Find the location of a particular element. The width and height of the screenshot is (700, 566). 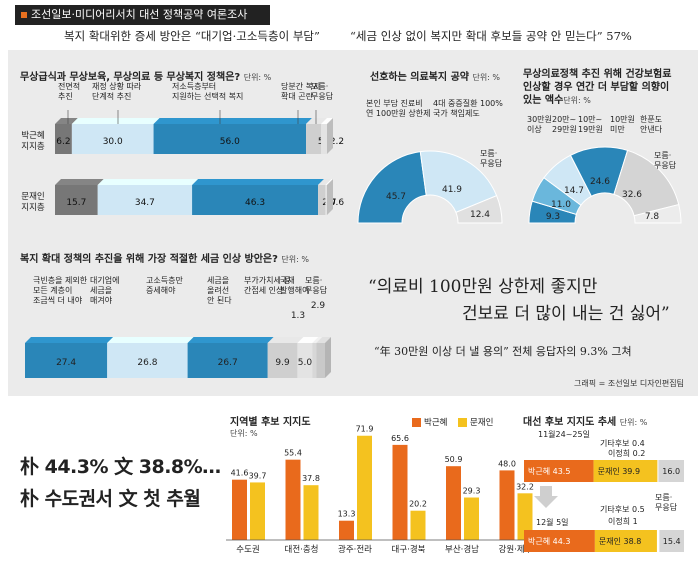

region-value-2-0: 13.3 is located at coordinates (347, 514).